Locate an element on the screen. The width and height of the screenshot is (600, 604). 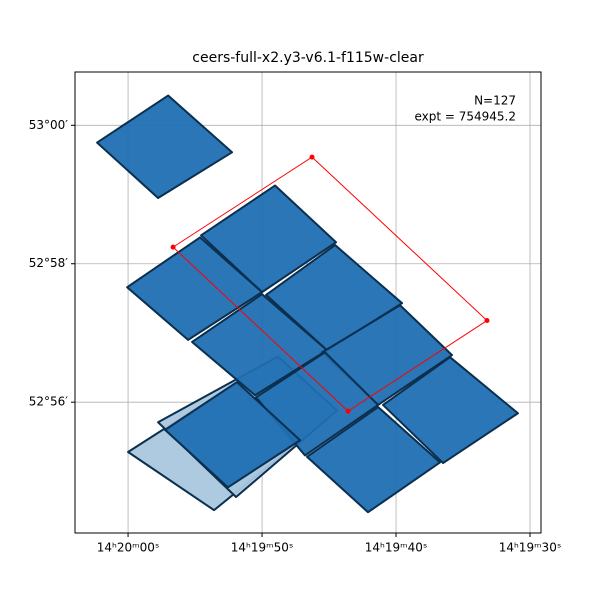
y-tick-label: 53°00′ is located at coordinates (49, 125).